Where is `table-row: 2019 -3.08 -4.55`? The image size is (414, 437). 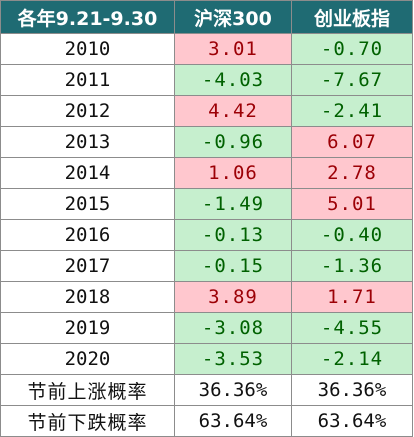 table-row: 2019 -3.08 -4.55 is located at coordinates (206, 328).